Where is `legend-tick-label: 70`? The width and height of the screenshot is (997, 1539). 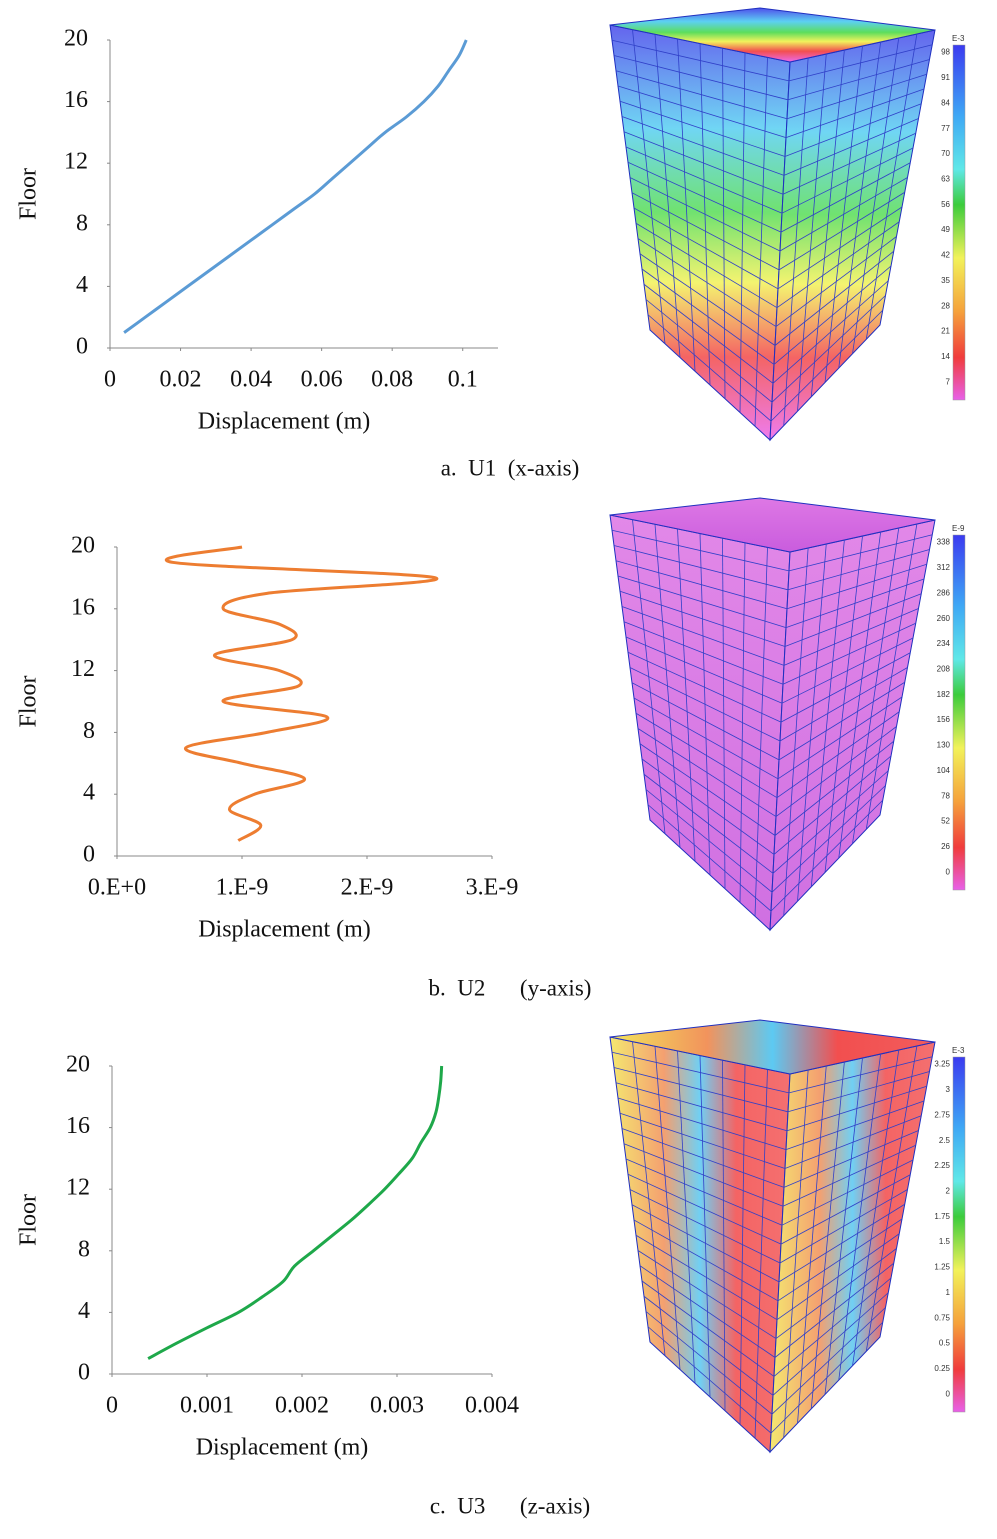 legend-tick-label: 70 is located at coordinates (945, 153).